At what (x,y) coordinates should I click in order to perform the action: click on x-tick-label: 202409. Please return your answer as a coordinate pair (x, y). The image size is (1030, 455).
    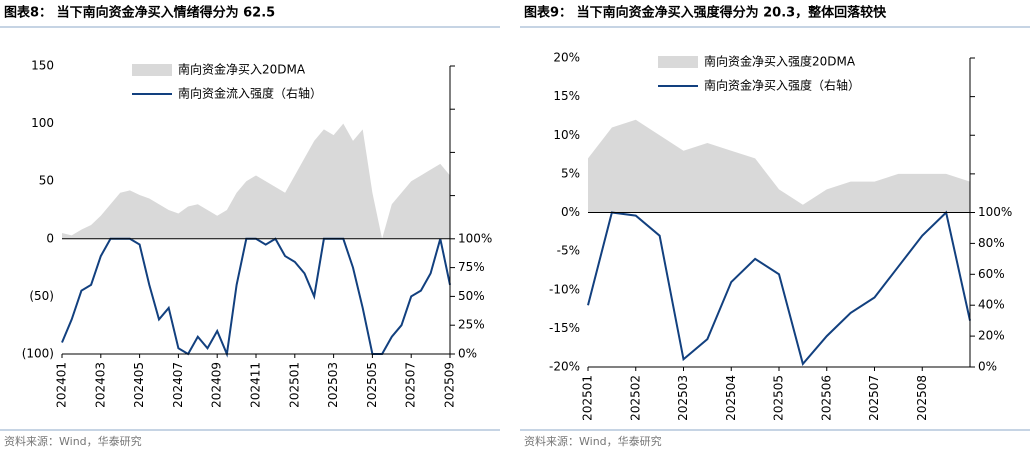
    Looking at the image, I should click on (217, 385).